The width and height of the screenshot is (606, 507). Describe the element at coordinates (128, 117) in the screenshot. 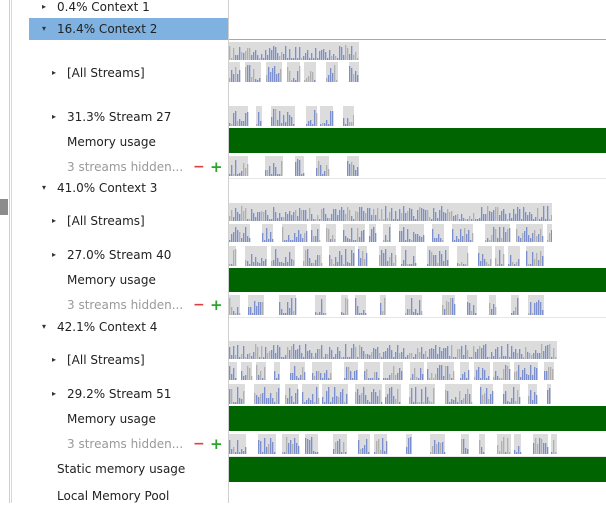

I see `tree-row-stream: ▸ 31.3% Stream 27` at that location.